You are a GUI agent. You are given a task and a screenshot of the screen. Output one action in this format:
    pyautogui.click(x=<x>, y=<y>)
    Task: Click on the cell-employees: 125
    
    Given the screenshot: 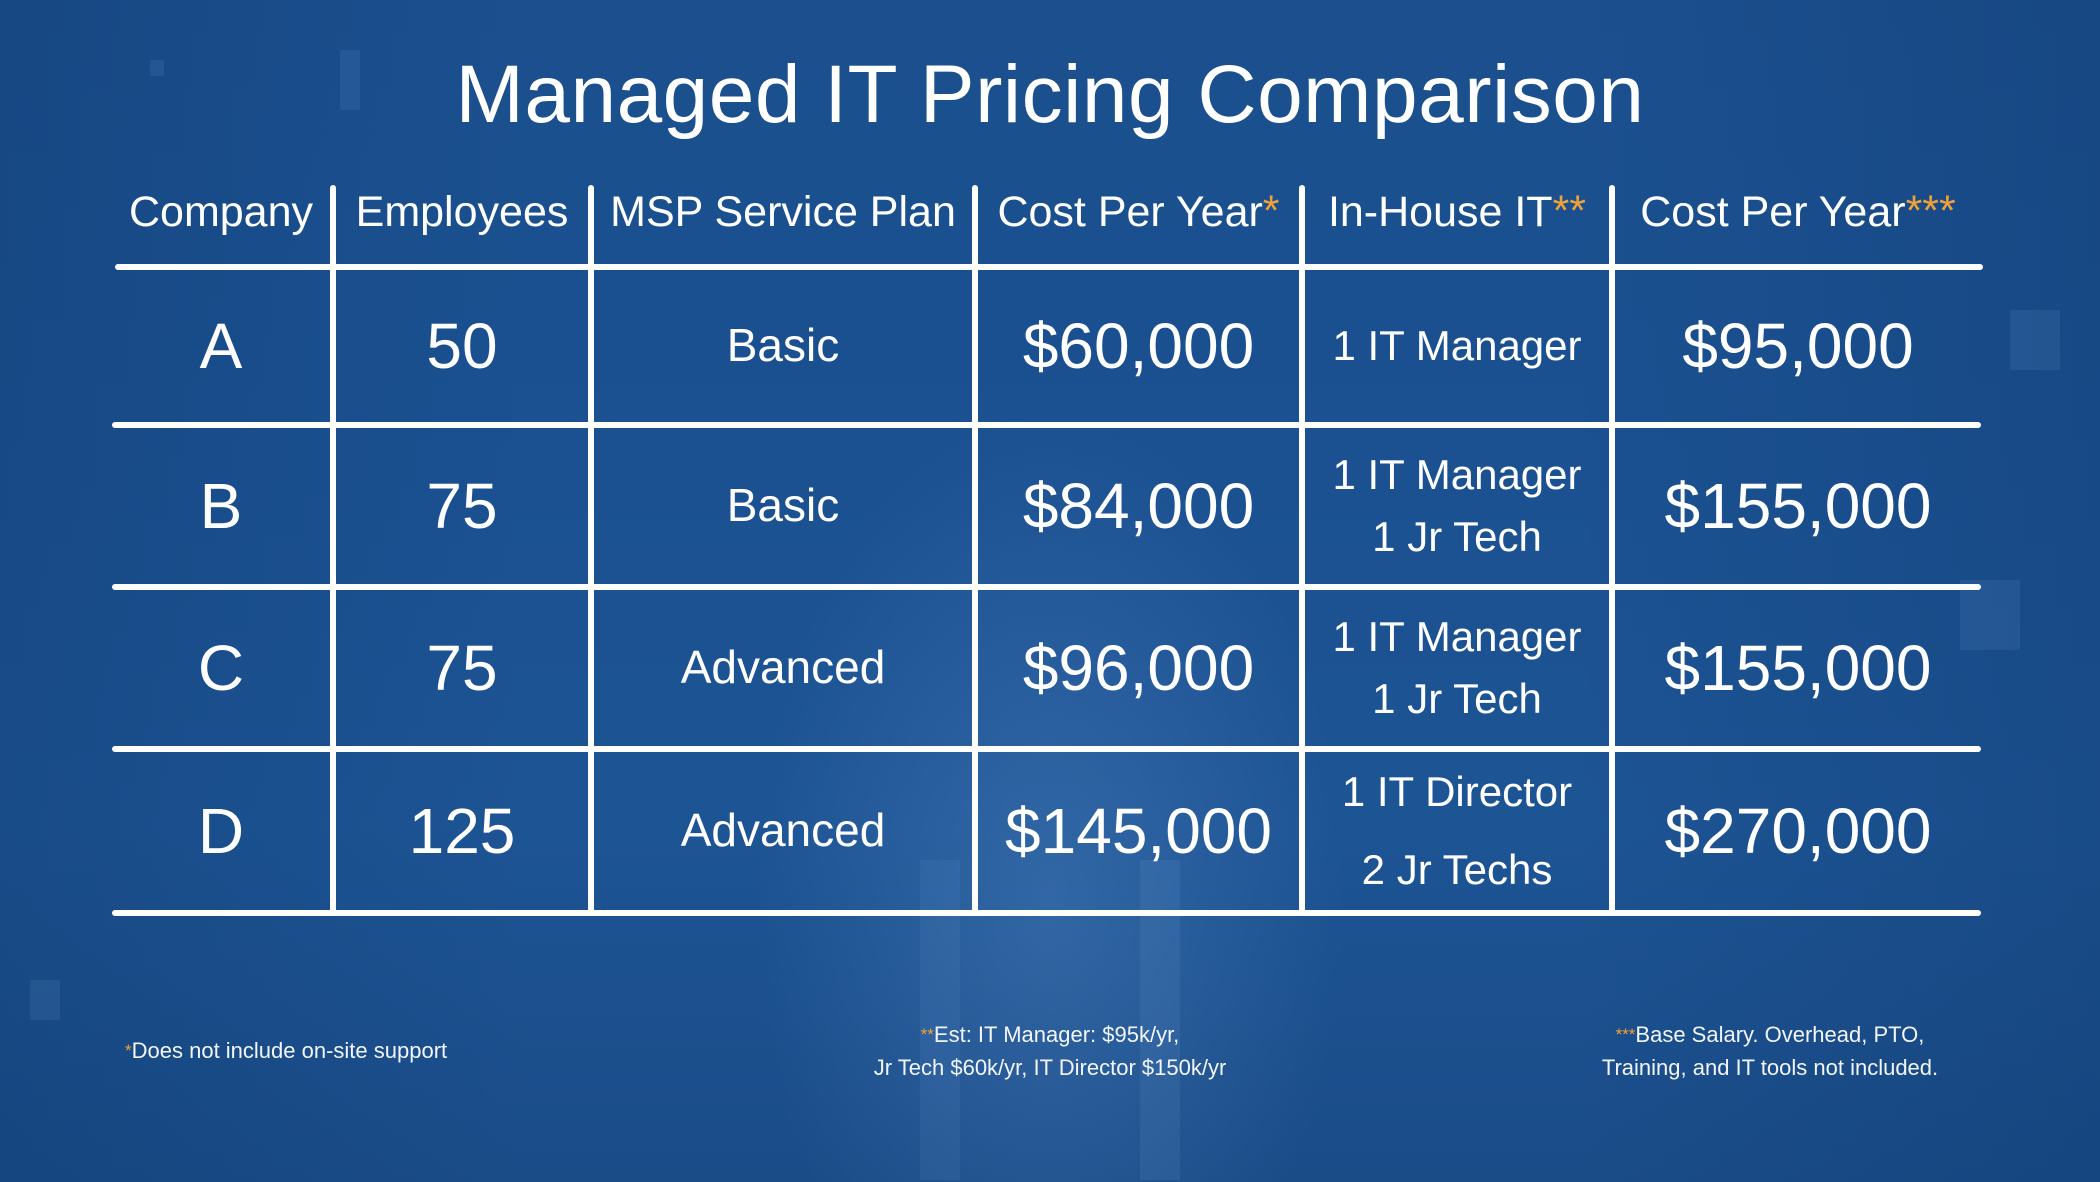 What is the action you would take?
    pyautogui.click(x=462, y=830)
    